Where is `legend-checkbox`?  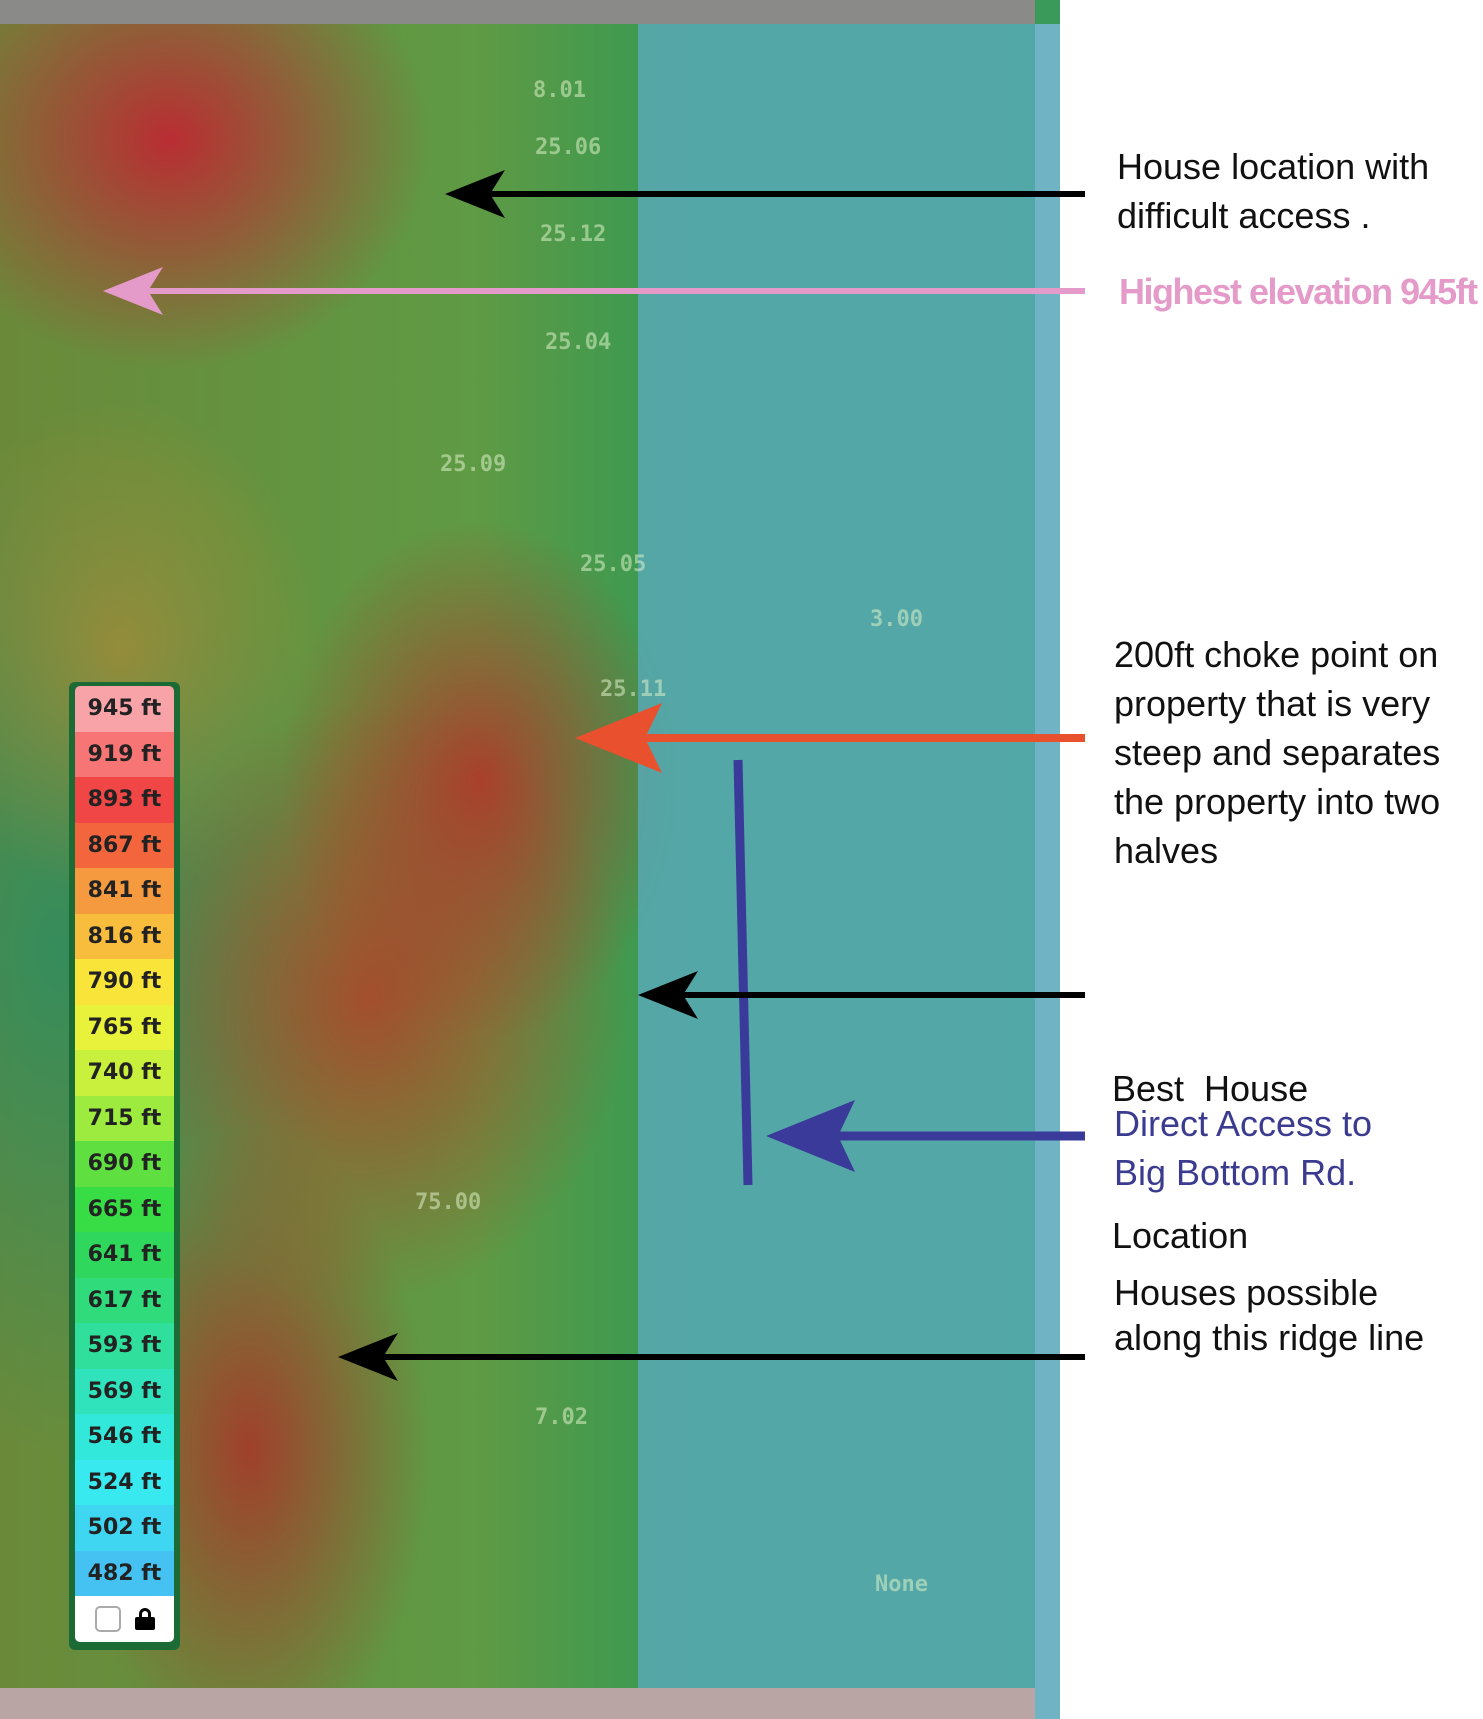 legend-checkbox is located at coordinates (107, 1619).